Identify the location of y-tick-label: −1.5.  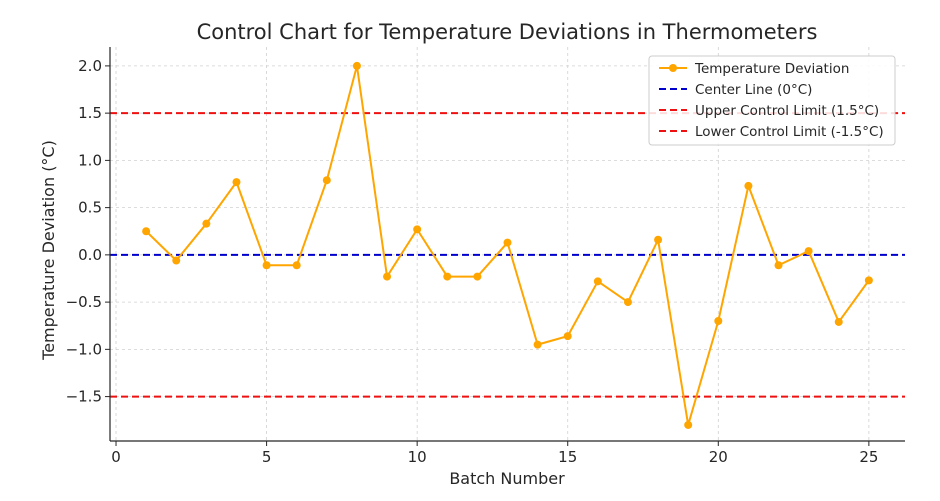
(84, 397).